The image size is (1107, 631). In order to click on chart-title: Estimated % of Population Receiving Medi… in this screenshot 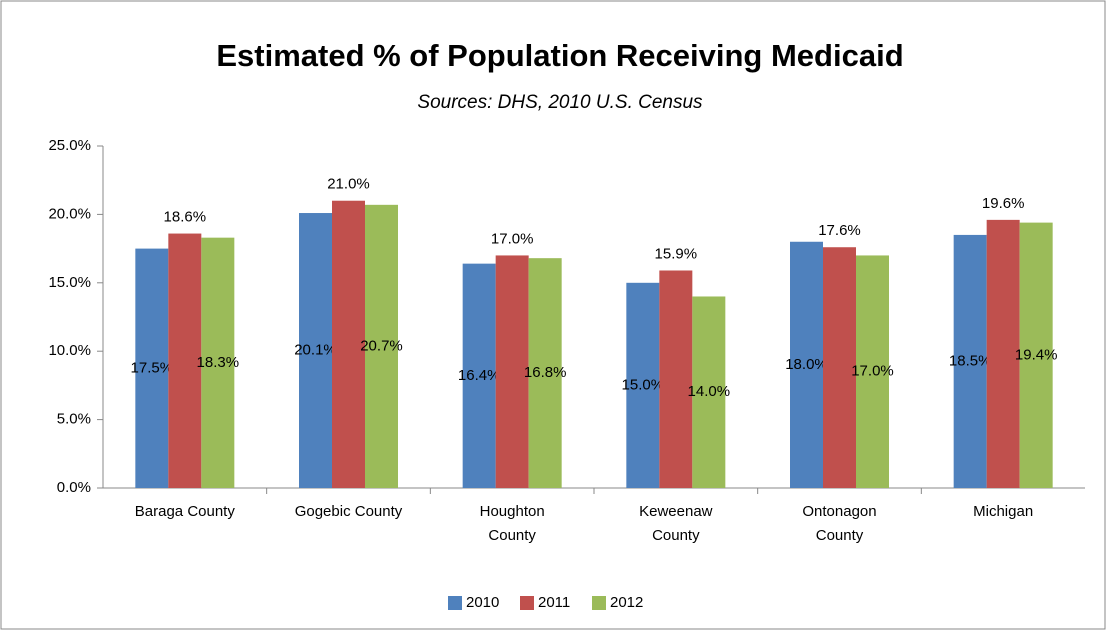, I will do `click(559, 55)`.